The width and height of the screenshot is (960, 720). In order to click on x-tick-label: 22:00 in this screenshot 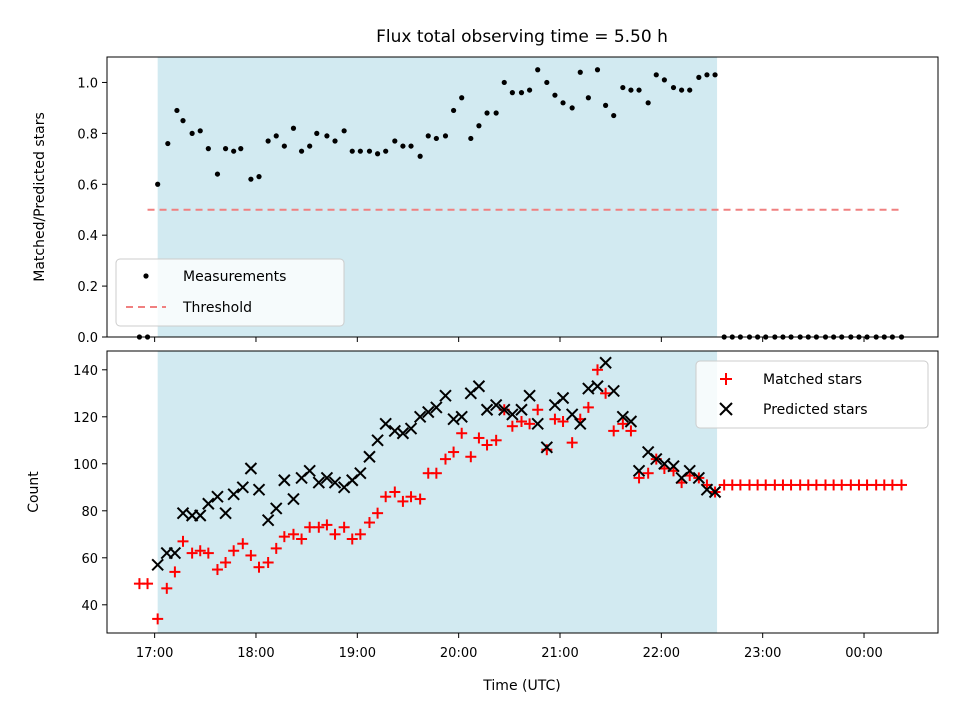, I will do `click(661, 653)`.